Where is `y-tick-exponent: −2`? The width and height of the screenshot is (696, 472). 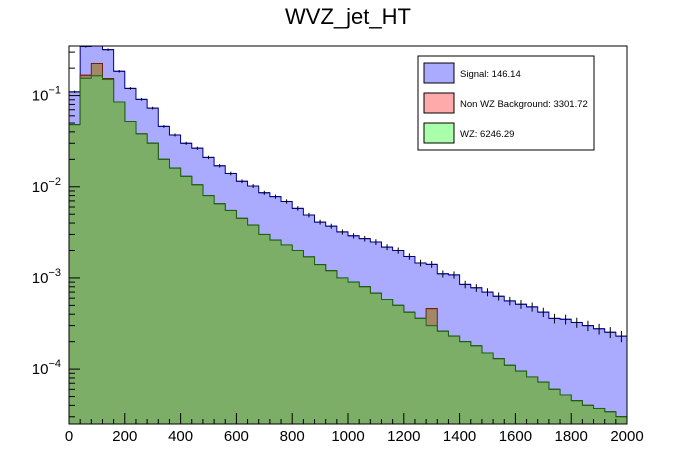 y-tick-exponent: −2 is located at coordinates (54, 182).